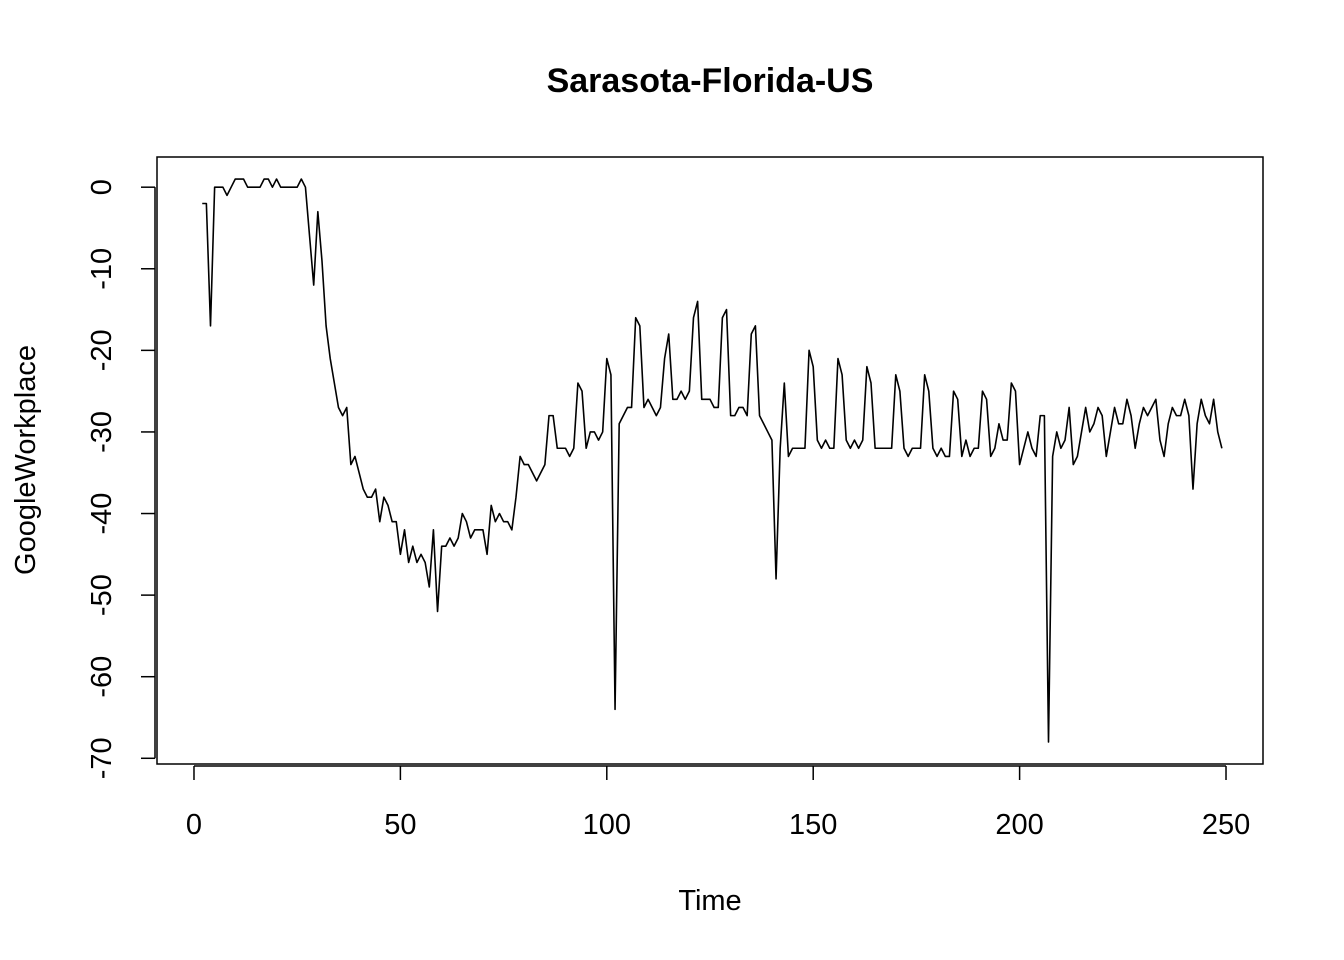  Describe the element at coordinates (102, 514) in the screenshot. I see `y-tick-label: -40` at that location.